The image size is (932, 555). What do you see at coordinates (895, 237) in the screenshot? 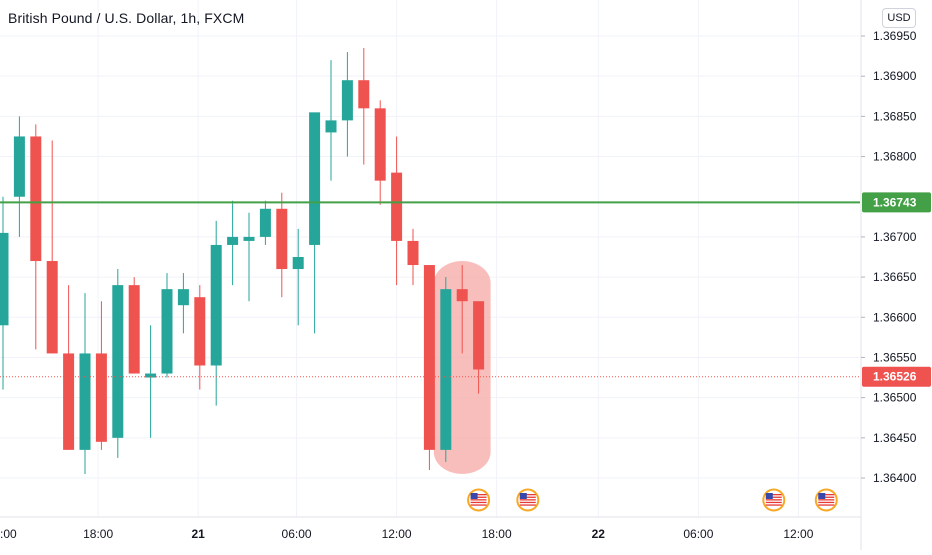
I see `y-tick-label: 1.36700` at bounding box center [895, 237].